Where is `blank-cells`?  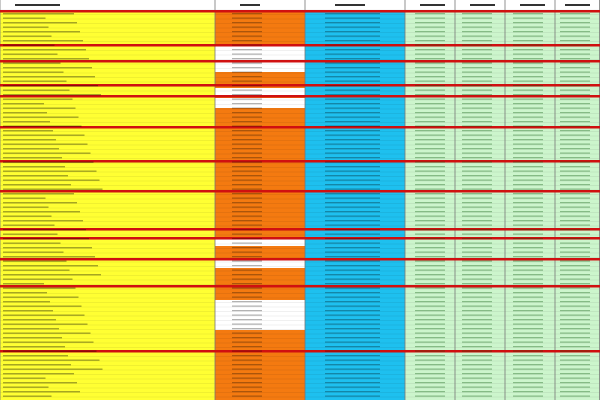
blank-cells is located at coordinates (260, 52).